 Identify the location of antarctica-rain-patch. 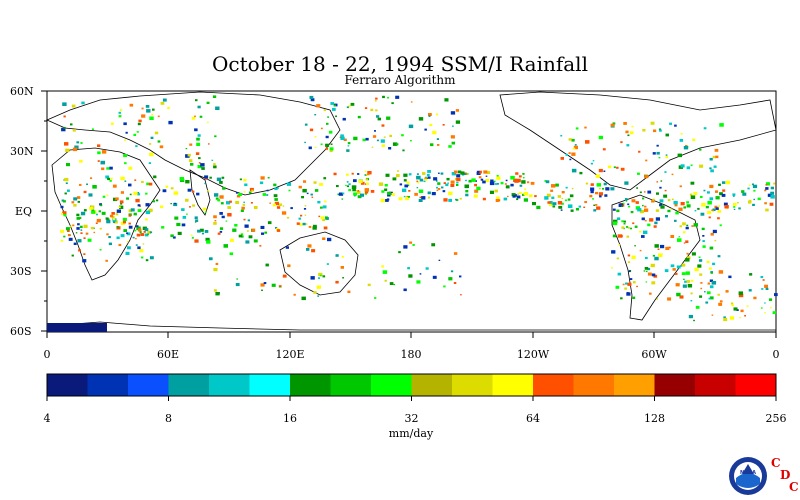
(77, 327).